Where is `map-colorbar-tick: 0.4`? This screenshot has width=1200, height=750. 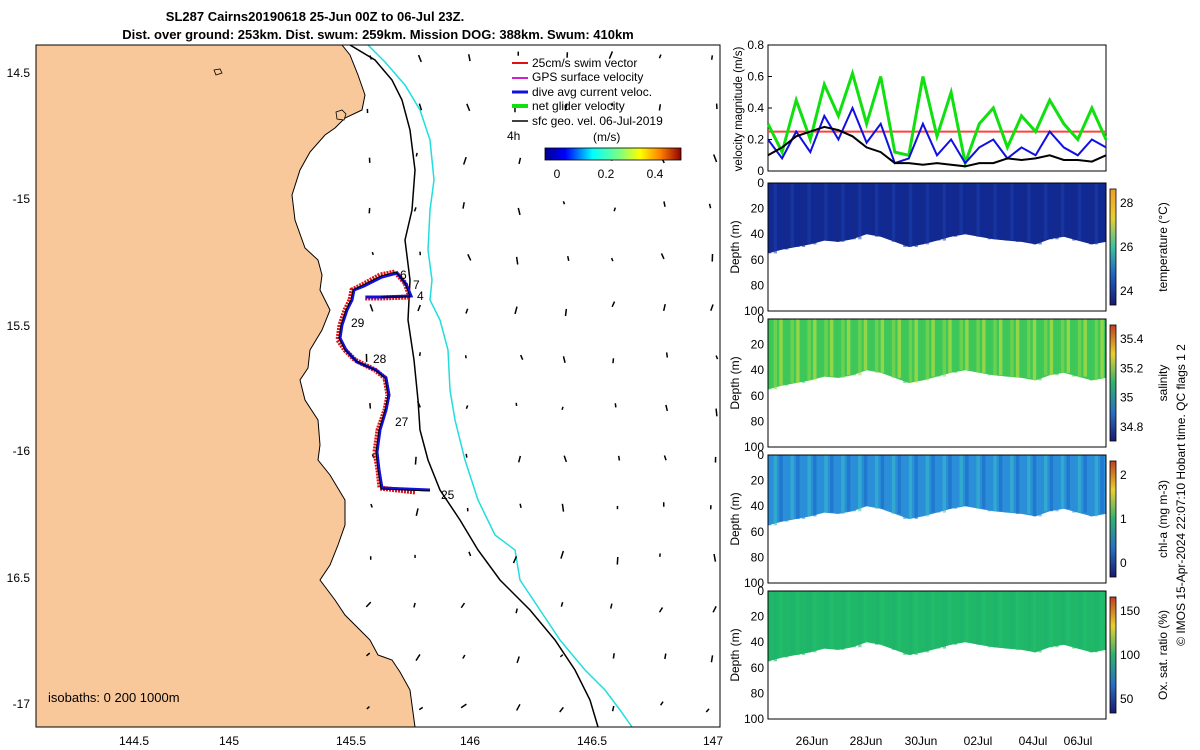
map-colorbar-tick: 0.4 is located at coordinates (655, 174).